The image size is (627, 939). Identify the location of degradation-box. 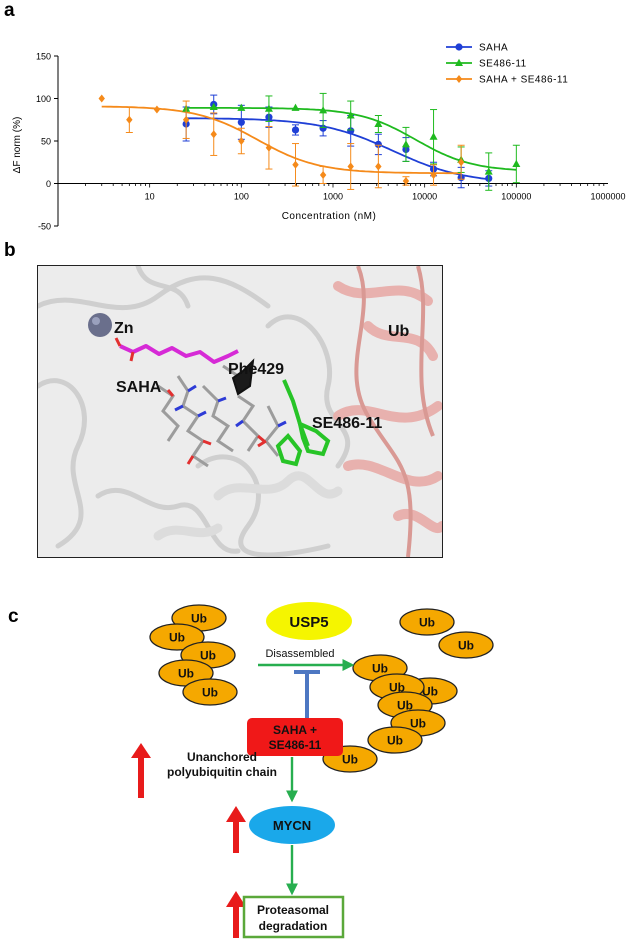
(293, 917).